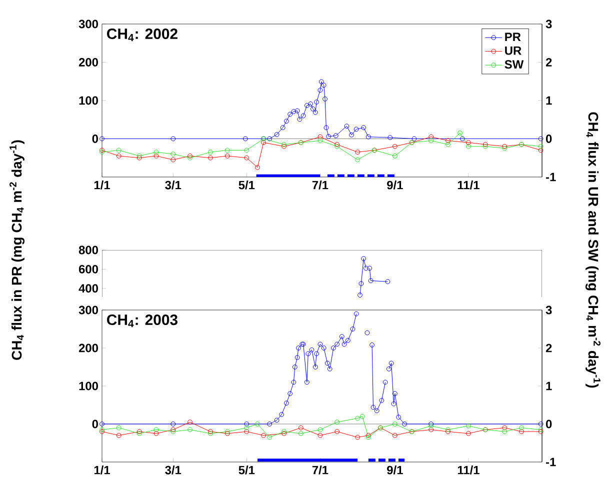  Describe the element at coordinates (513, 36) in the screenshot. I see `legend-label: PR` at that location.